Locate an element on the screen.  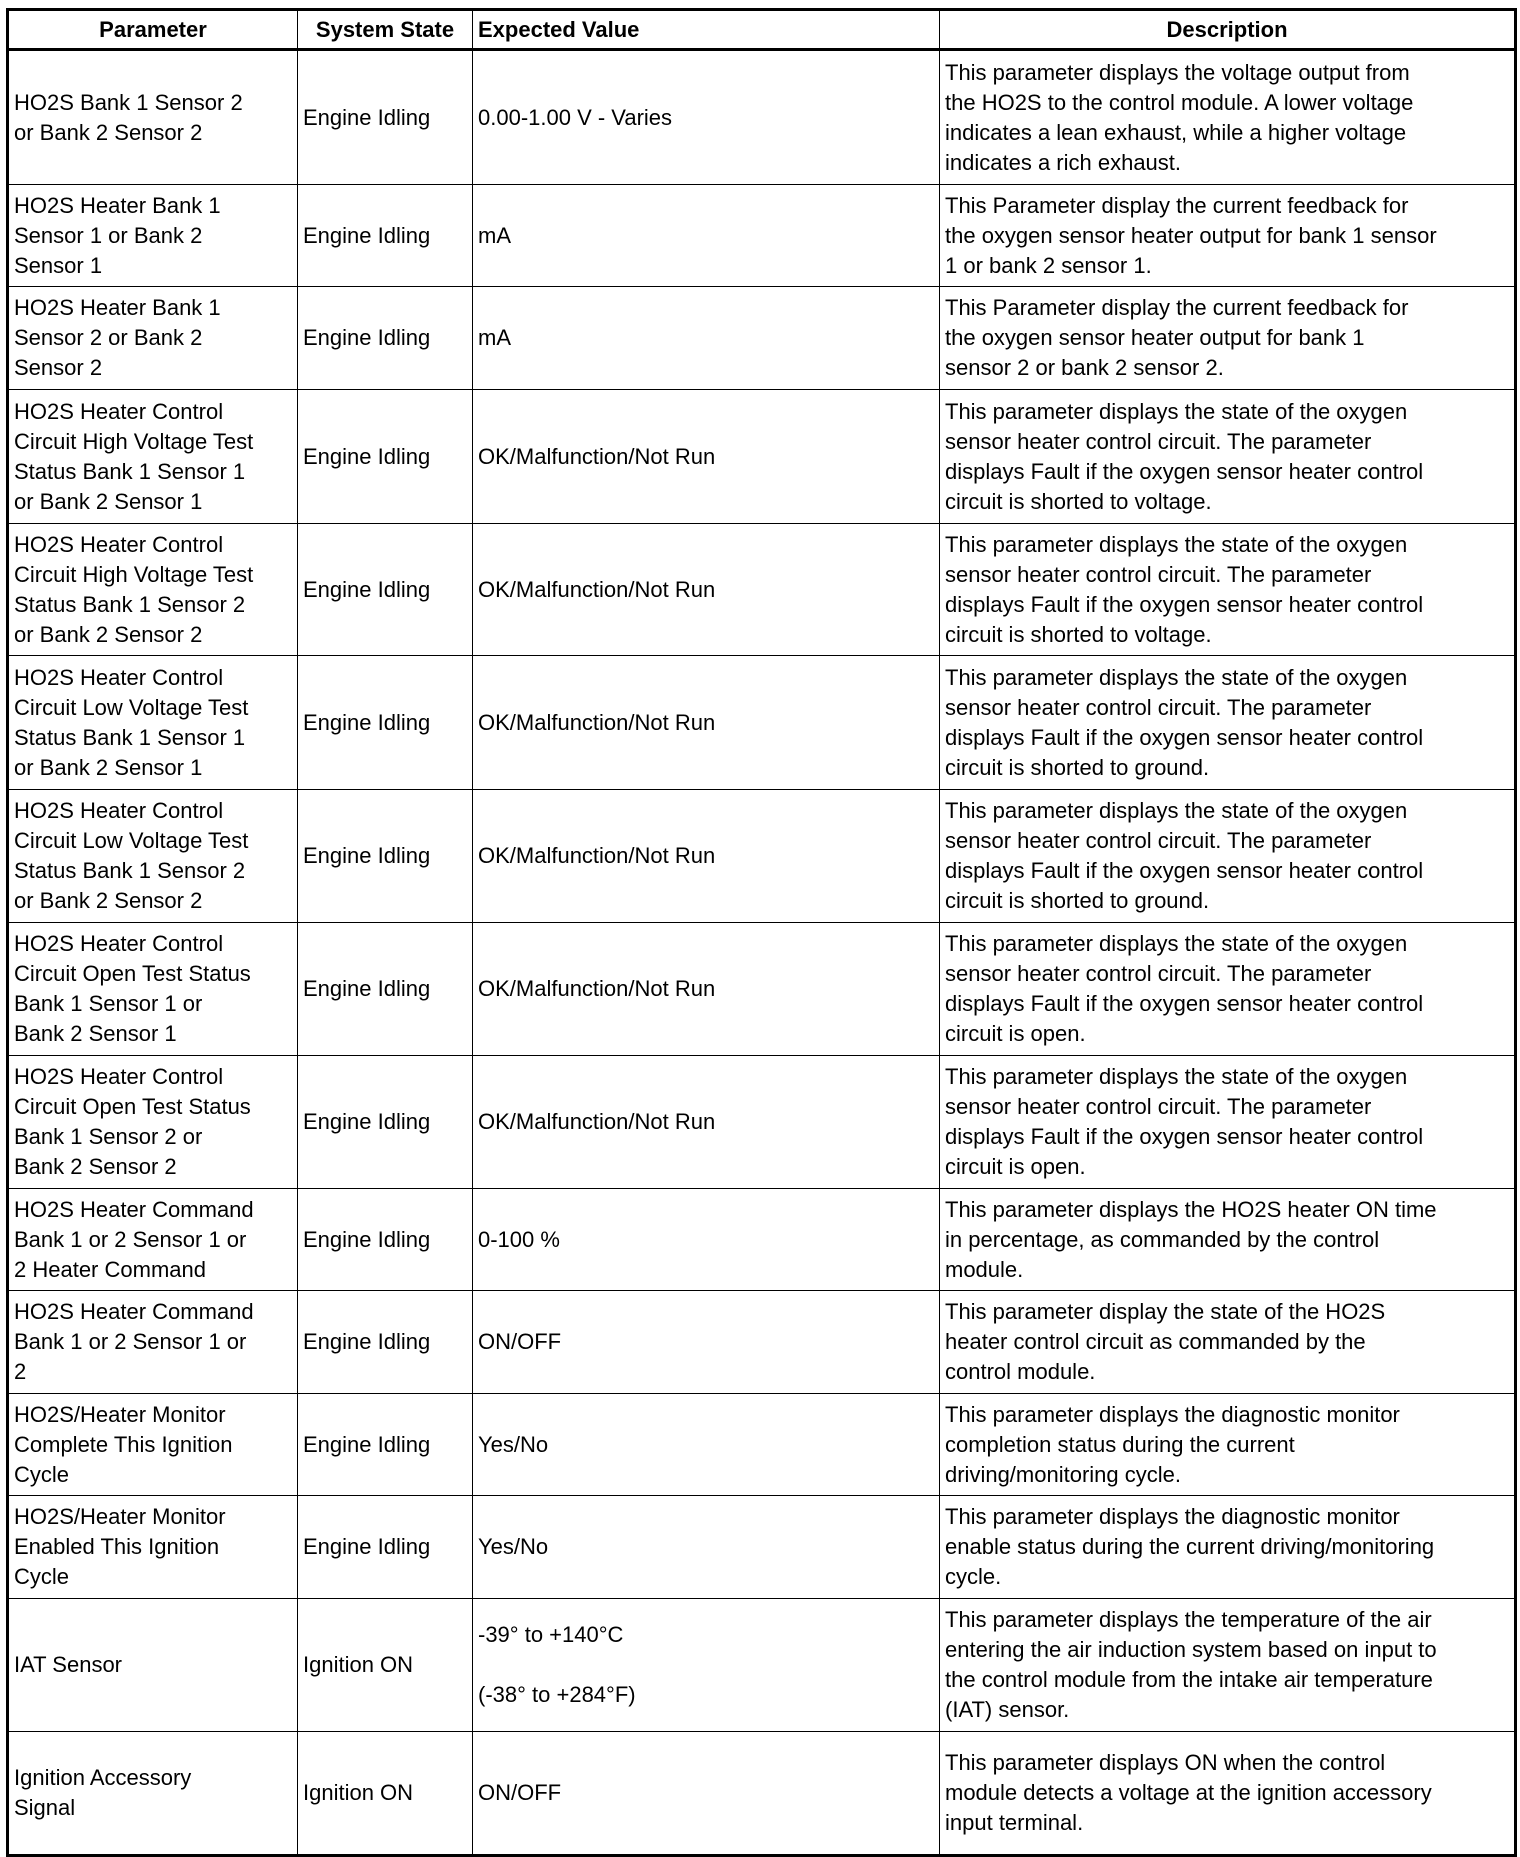
cell-parameter: HO2S Bank 1 Sensor 2 or Bank 2 Sensor 2 is located at coordinates (152, 117).